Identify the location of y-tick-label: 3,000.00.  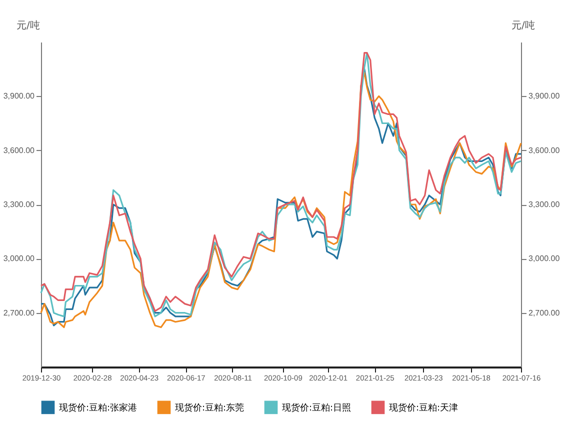
(19, 259).